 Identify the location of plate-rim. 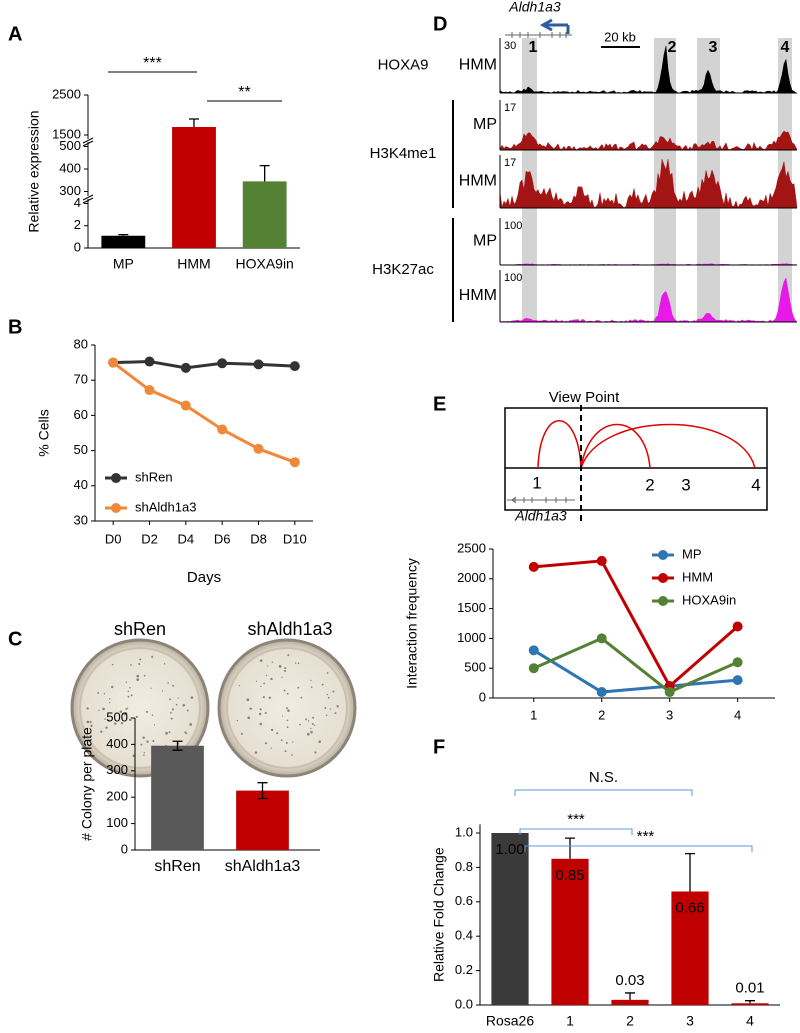
(287, 708).